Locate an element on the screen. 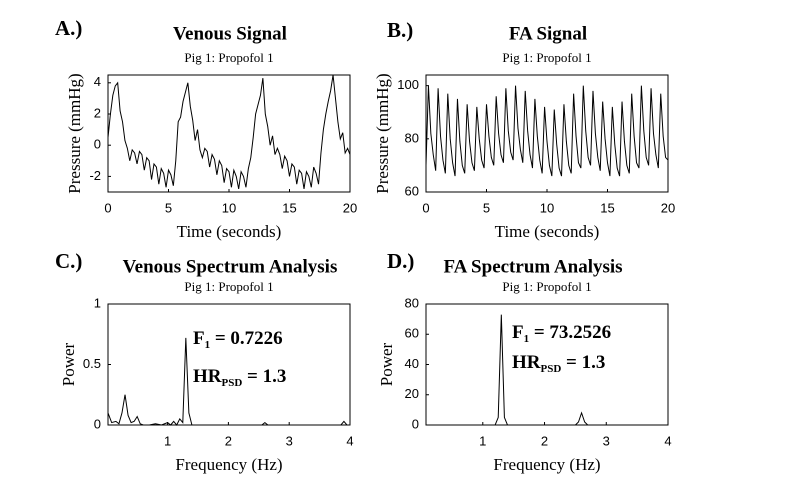 The width and height of the screenshot is (785, 485). y-tick-label: 20 is located at coordinates (412, 393).